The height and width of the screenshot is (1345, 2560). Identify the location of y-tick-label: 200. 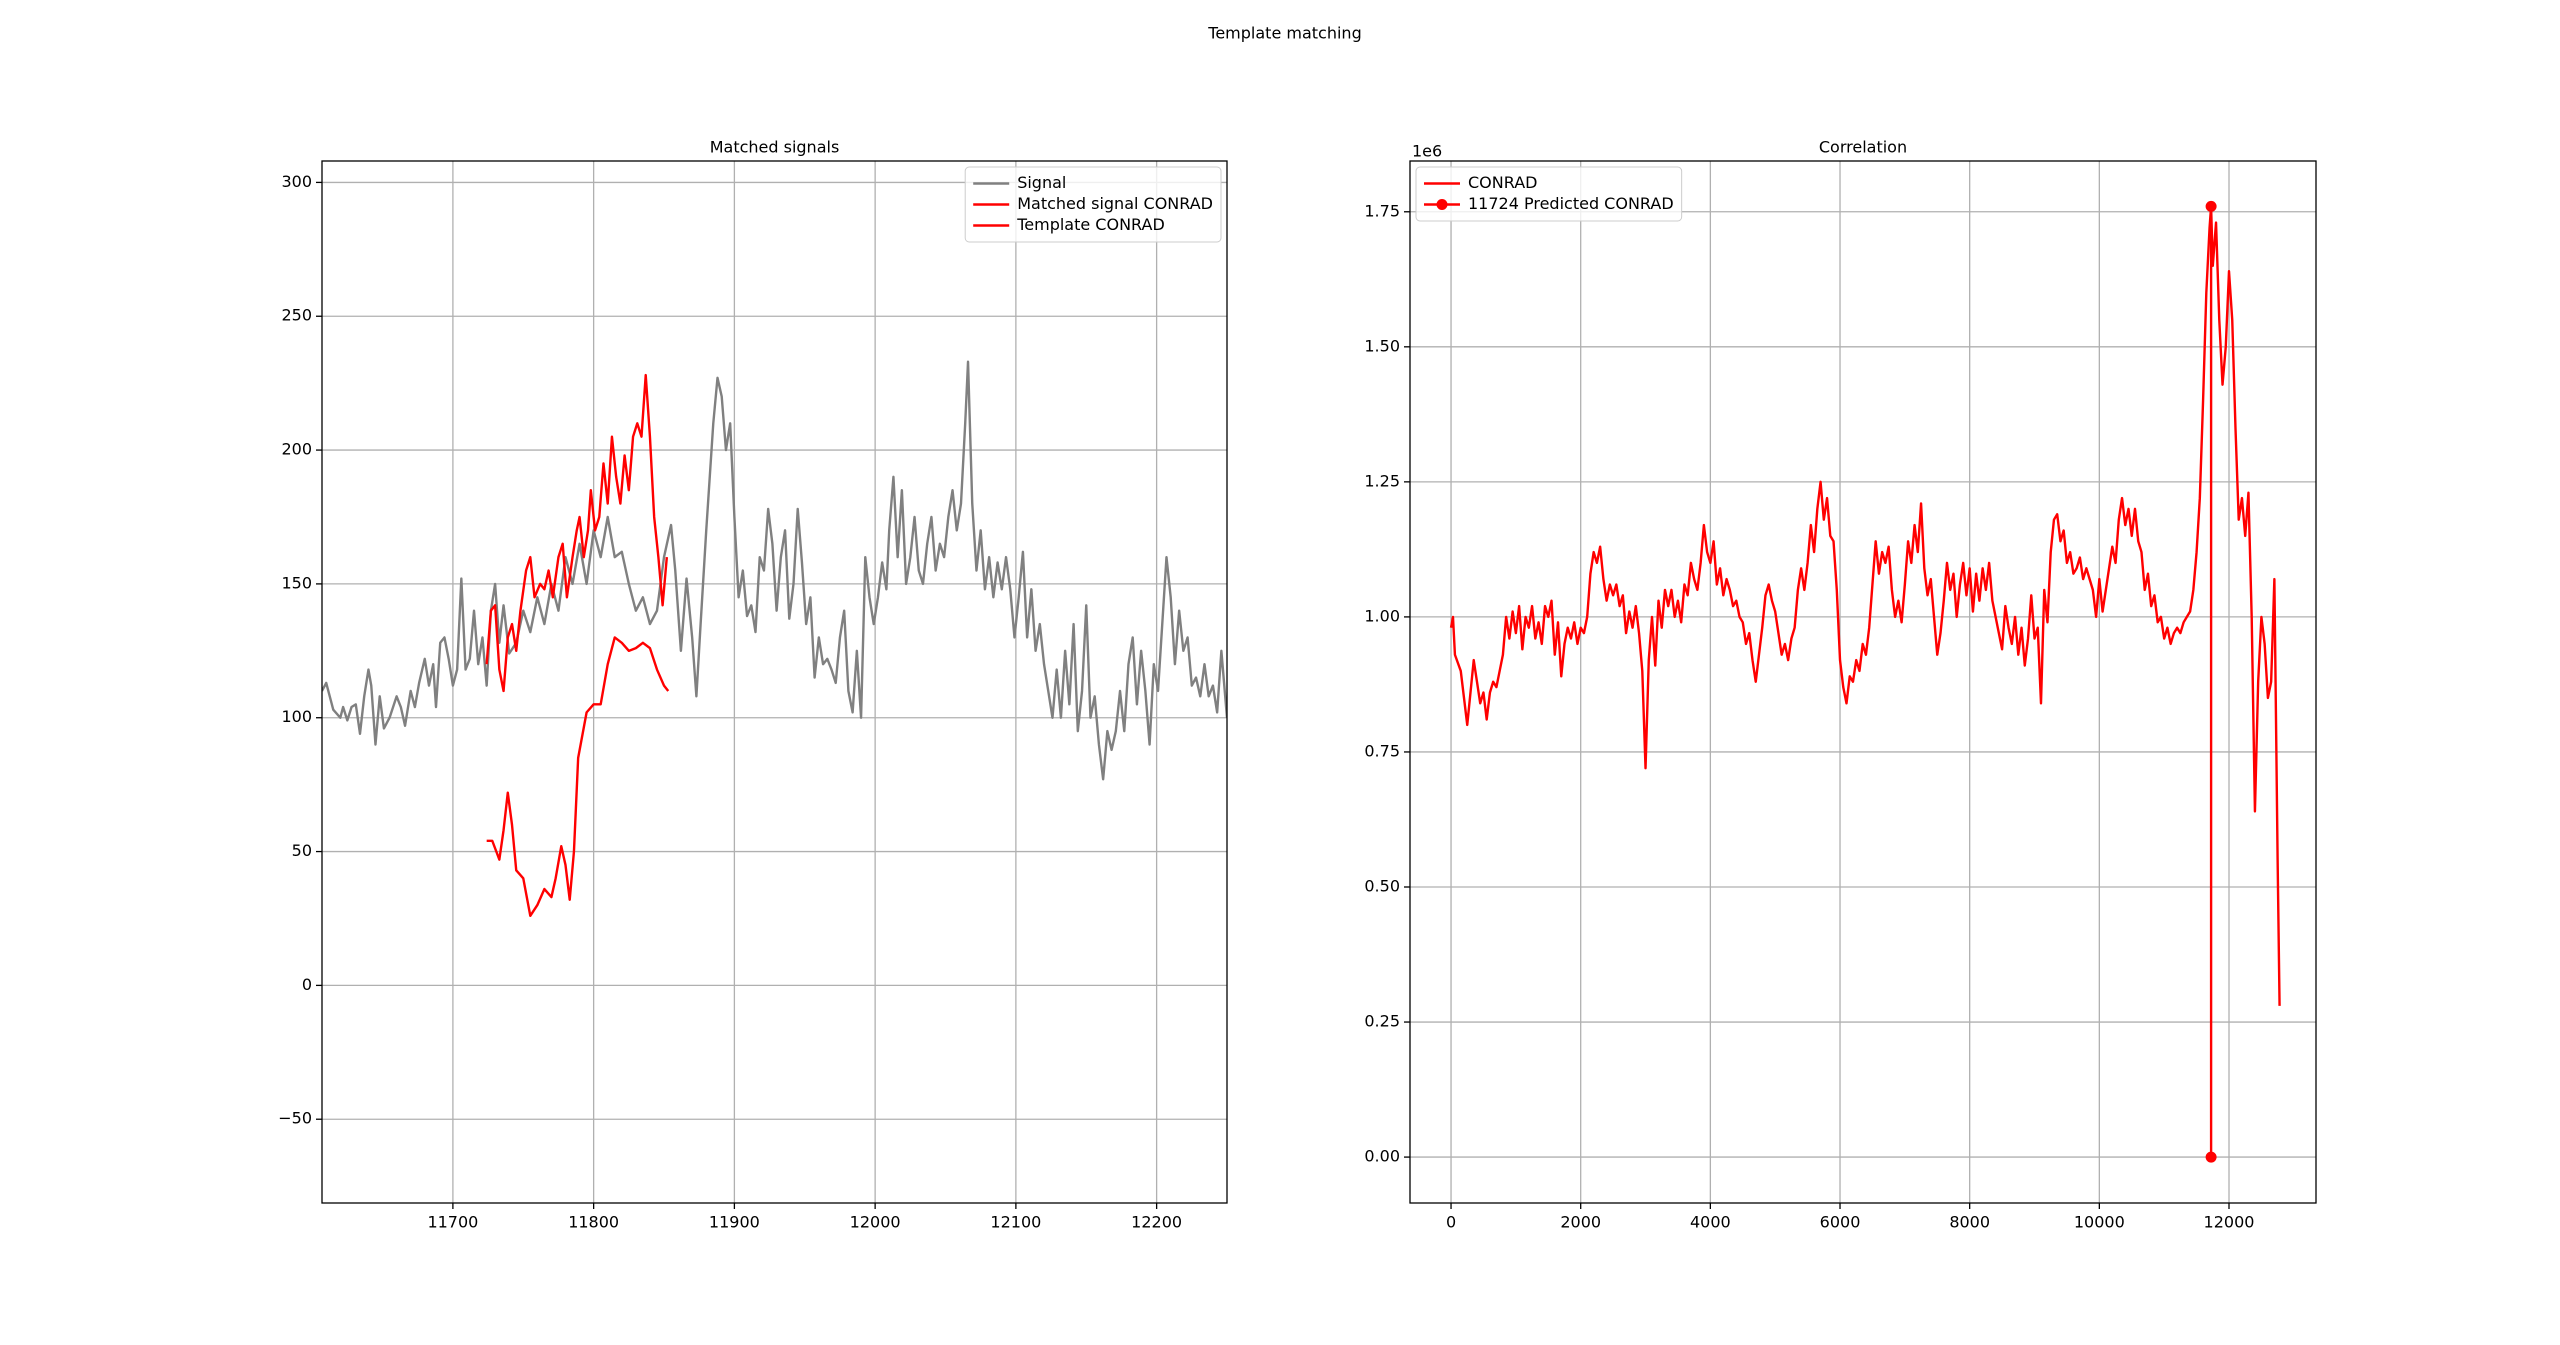
(296, 449).